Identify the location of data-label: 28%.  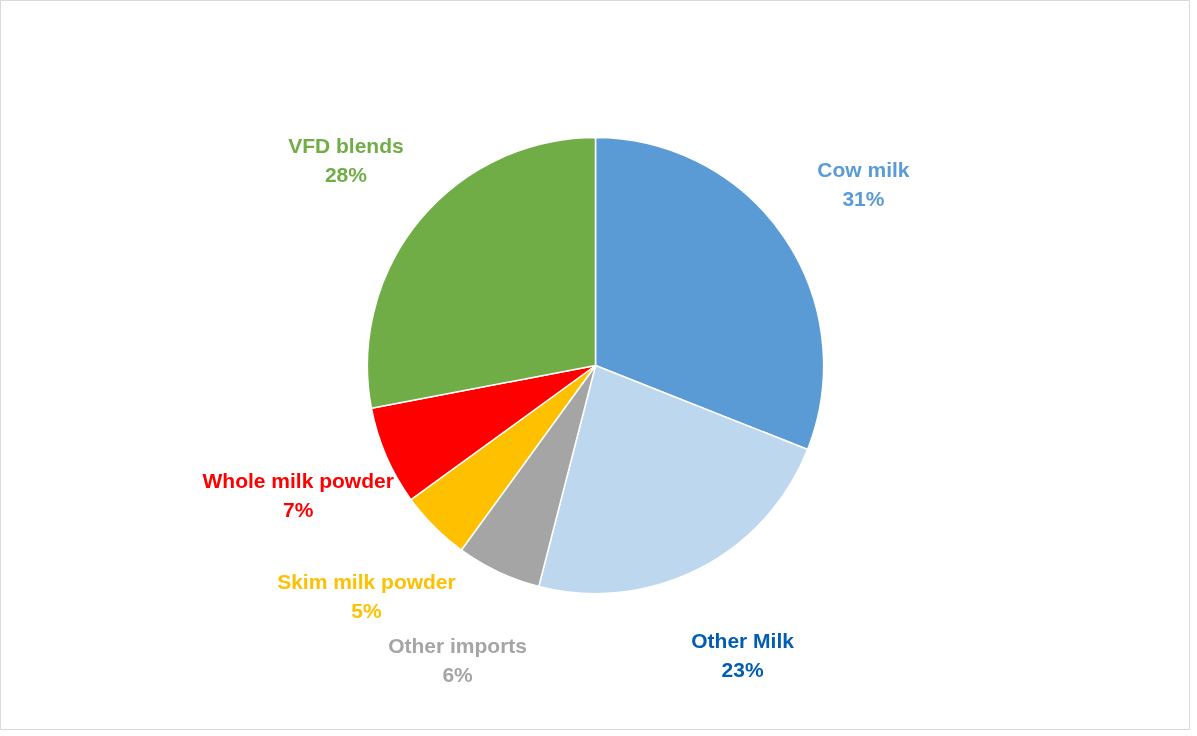
(346, 175).